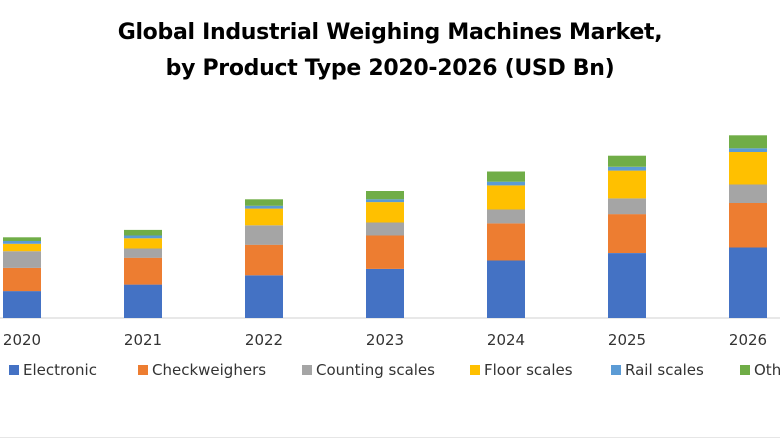 This screenshot has width=780, height=440. What do you see at coordinates (748, 282) in the screenshot?
I see `bar-2026-electronic` at bounding box center [748, 282].